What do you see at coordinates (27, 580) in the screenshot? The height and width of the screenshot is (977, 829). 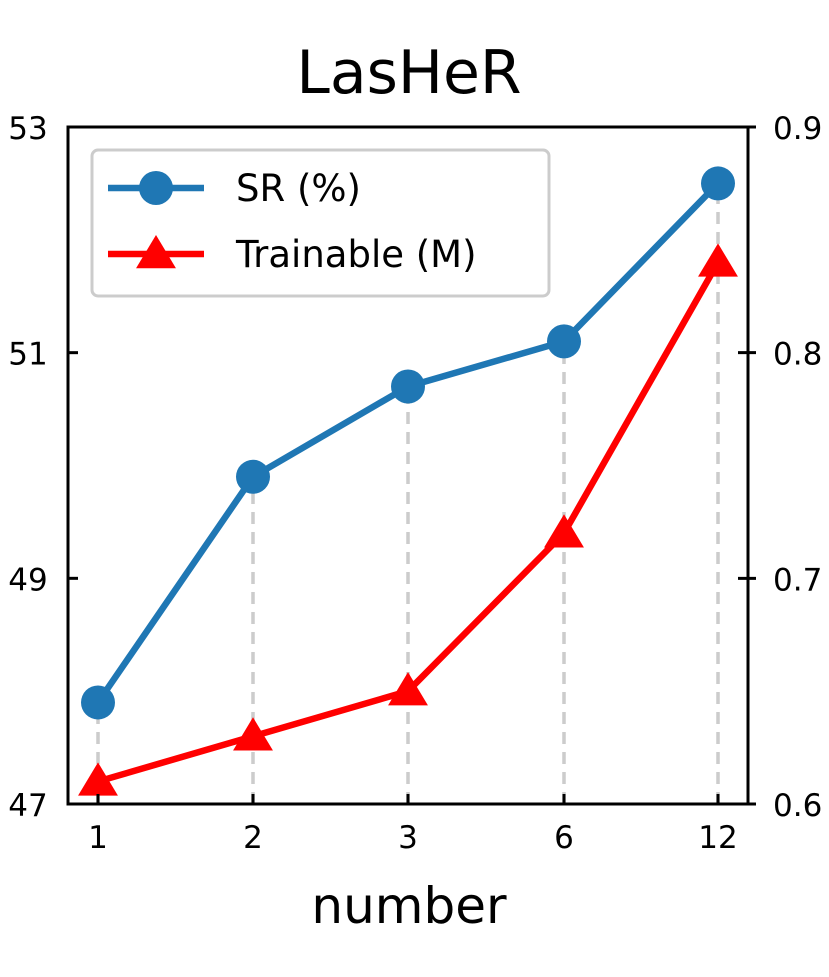 I see `y-tick-label-49: 49` at bounding box center [27, 580].